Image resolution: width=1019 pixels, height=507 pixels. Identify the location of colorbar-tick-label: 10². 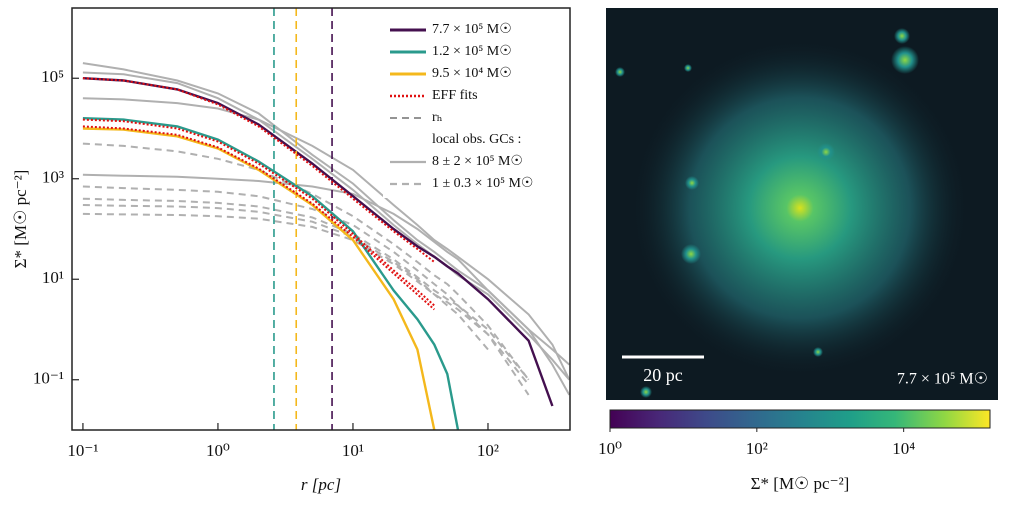
(757, 448).